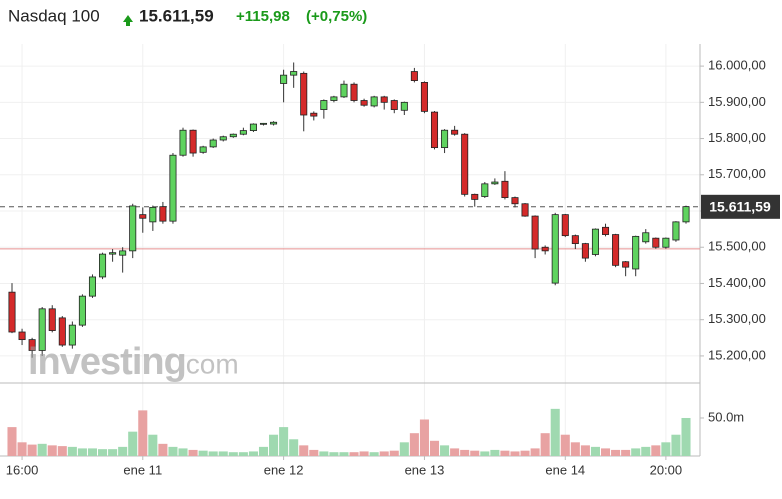 This screenshot has width=782, height=499. What do you see at coordinates (176, 15) in the screenshot?
I see `last-price: 15.611,59` at bounding box center [176, 15].